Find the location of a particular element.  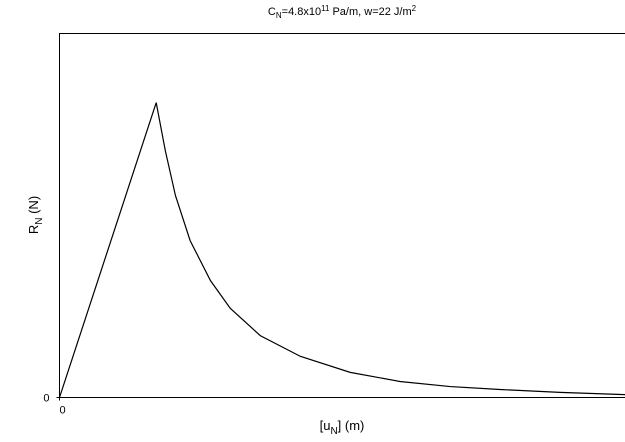

label-part: [u is located at coordinates (325, 425).